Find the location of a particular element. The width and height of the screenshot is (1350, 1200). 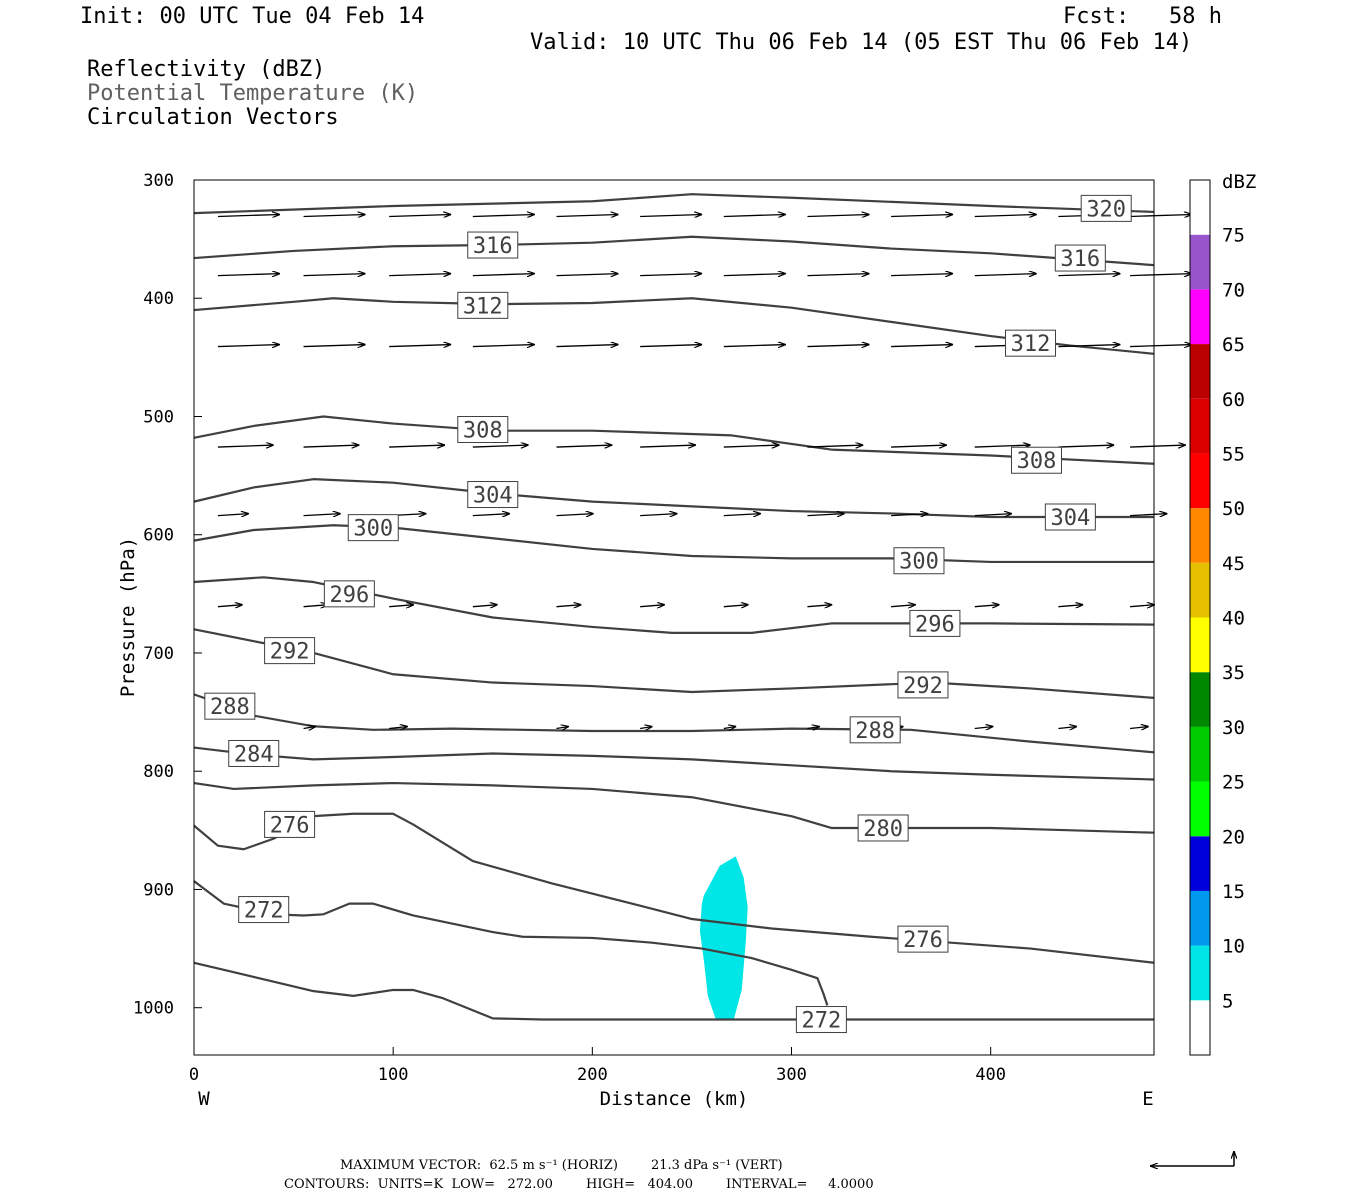

contour-label: 292 is located at coordinates (290, 652).